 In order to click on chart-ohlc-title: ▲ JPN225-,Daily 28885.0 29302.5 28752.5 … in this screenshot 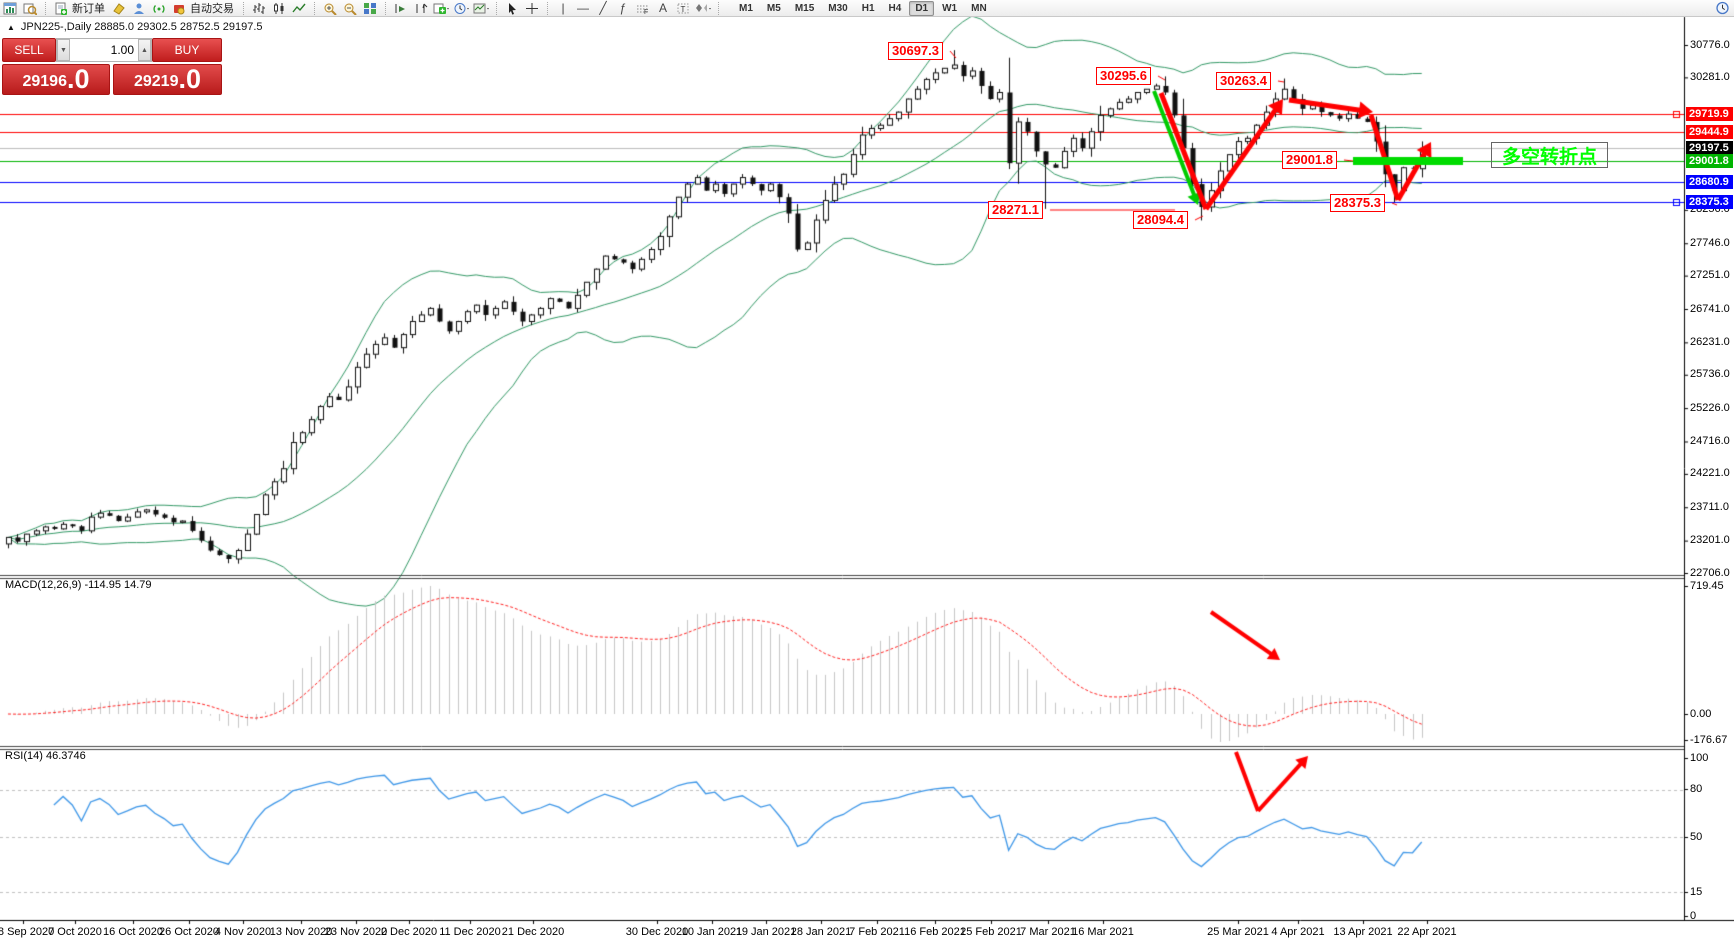, I will do `click(135, 27)`.